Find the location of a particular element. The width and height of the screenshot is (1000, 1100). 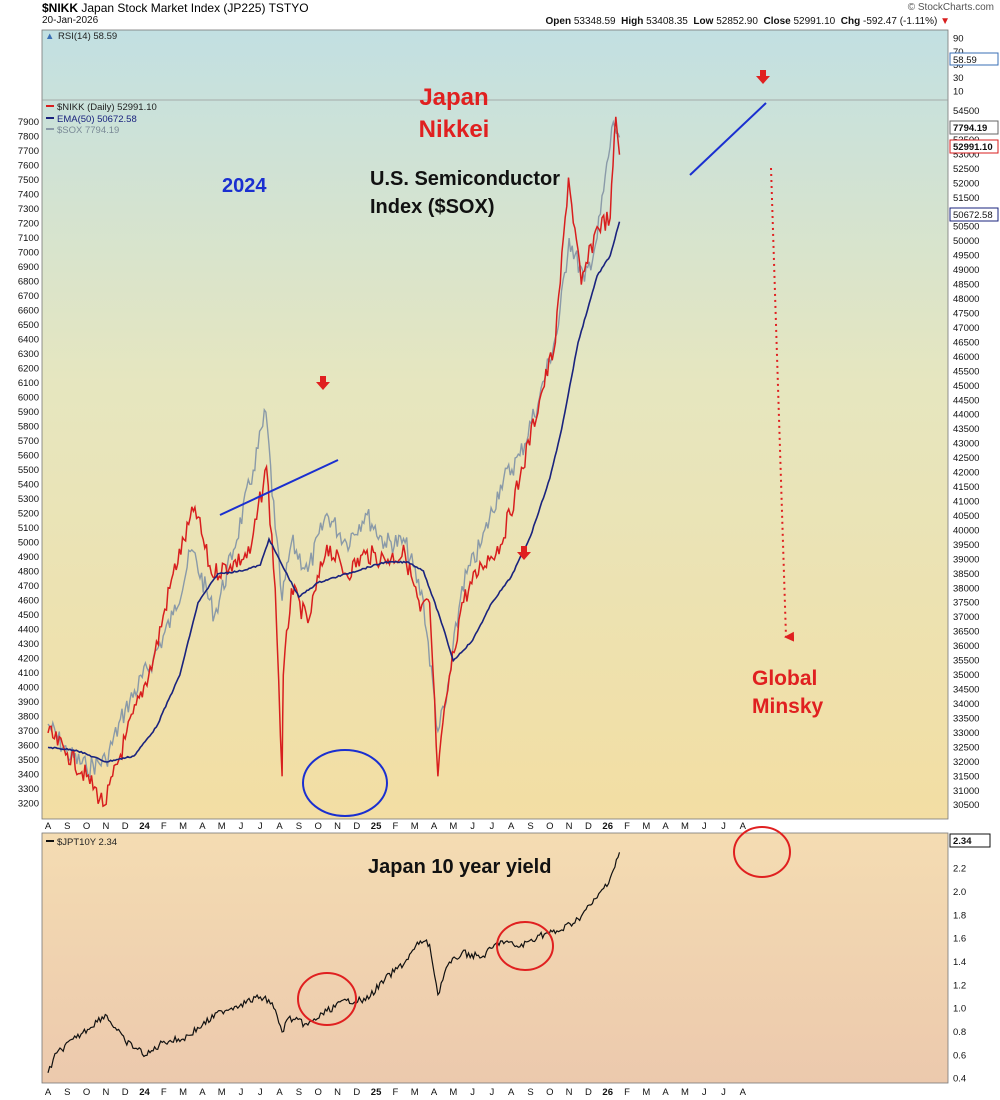

right-tick-label: 35000 is located at coordinates (966, 675).